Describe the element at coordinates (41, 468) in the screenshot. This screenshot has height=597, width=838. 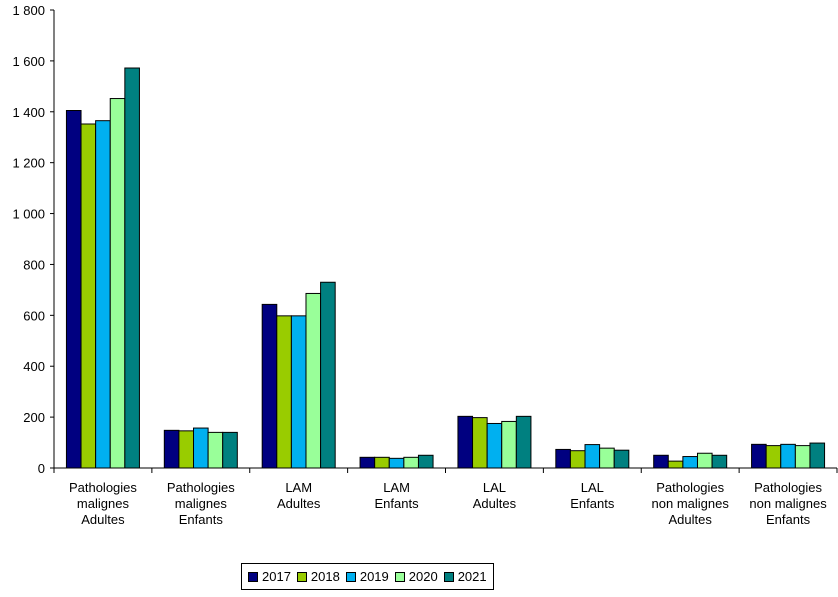
I see `y-tick-label: 0` at that location.